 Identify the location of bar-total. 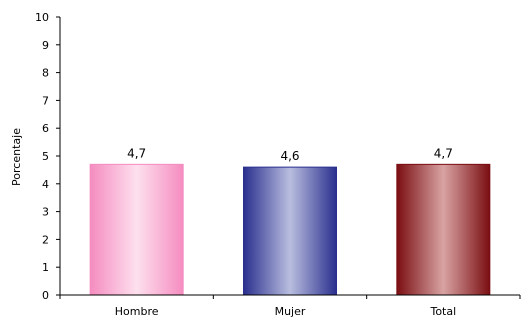
(443, 229).